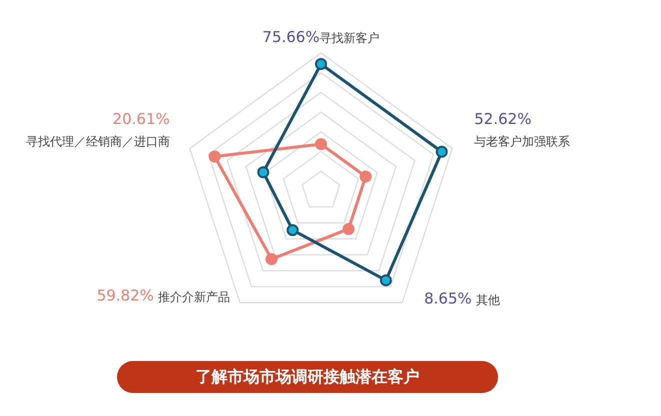 The image size is (661, 416). What do you see at coordinates (448, 299) in the screenshot?
I see `text: 8.65%` at bounding box center [448, 299].